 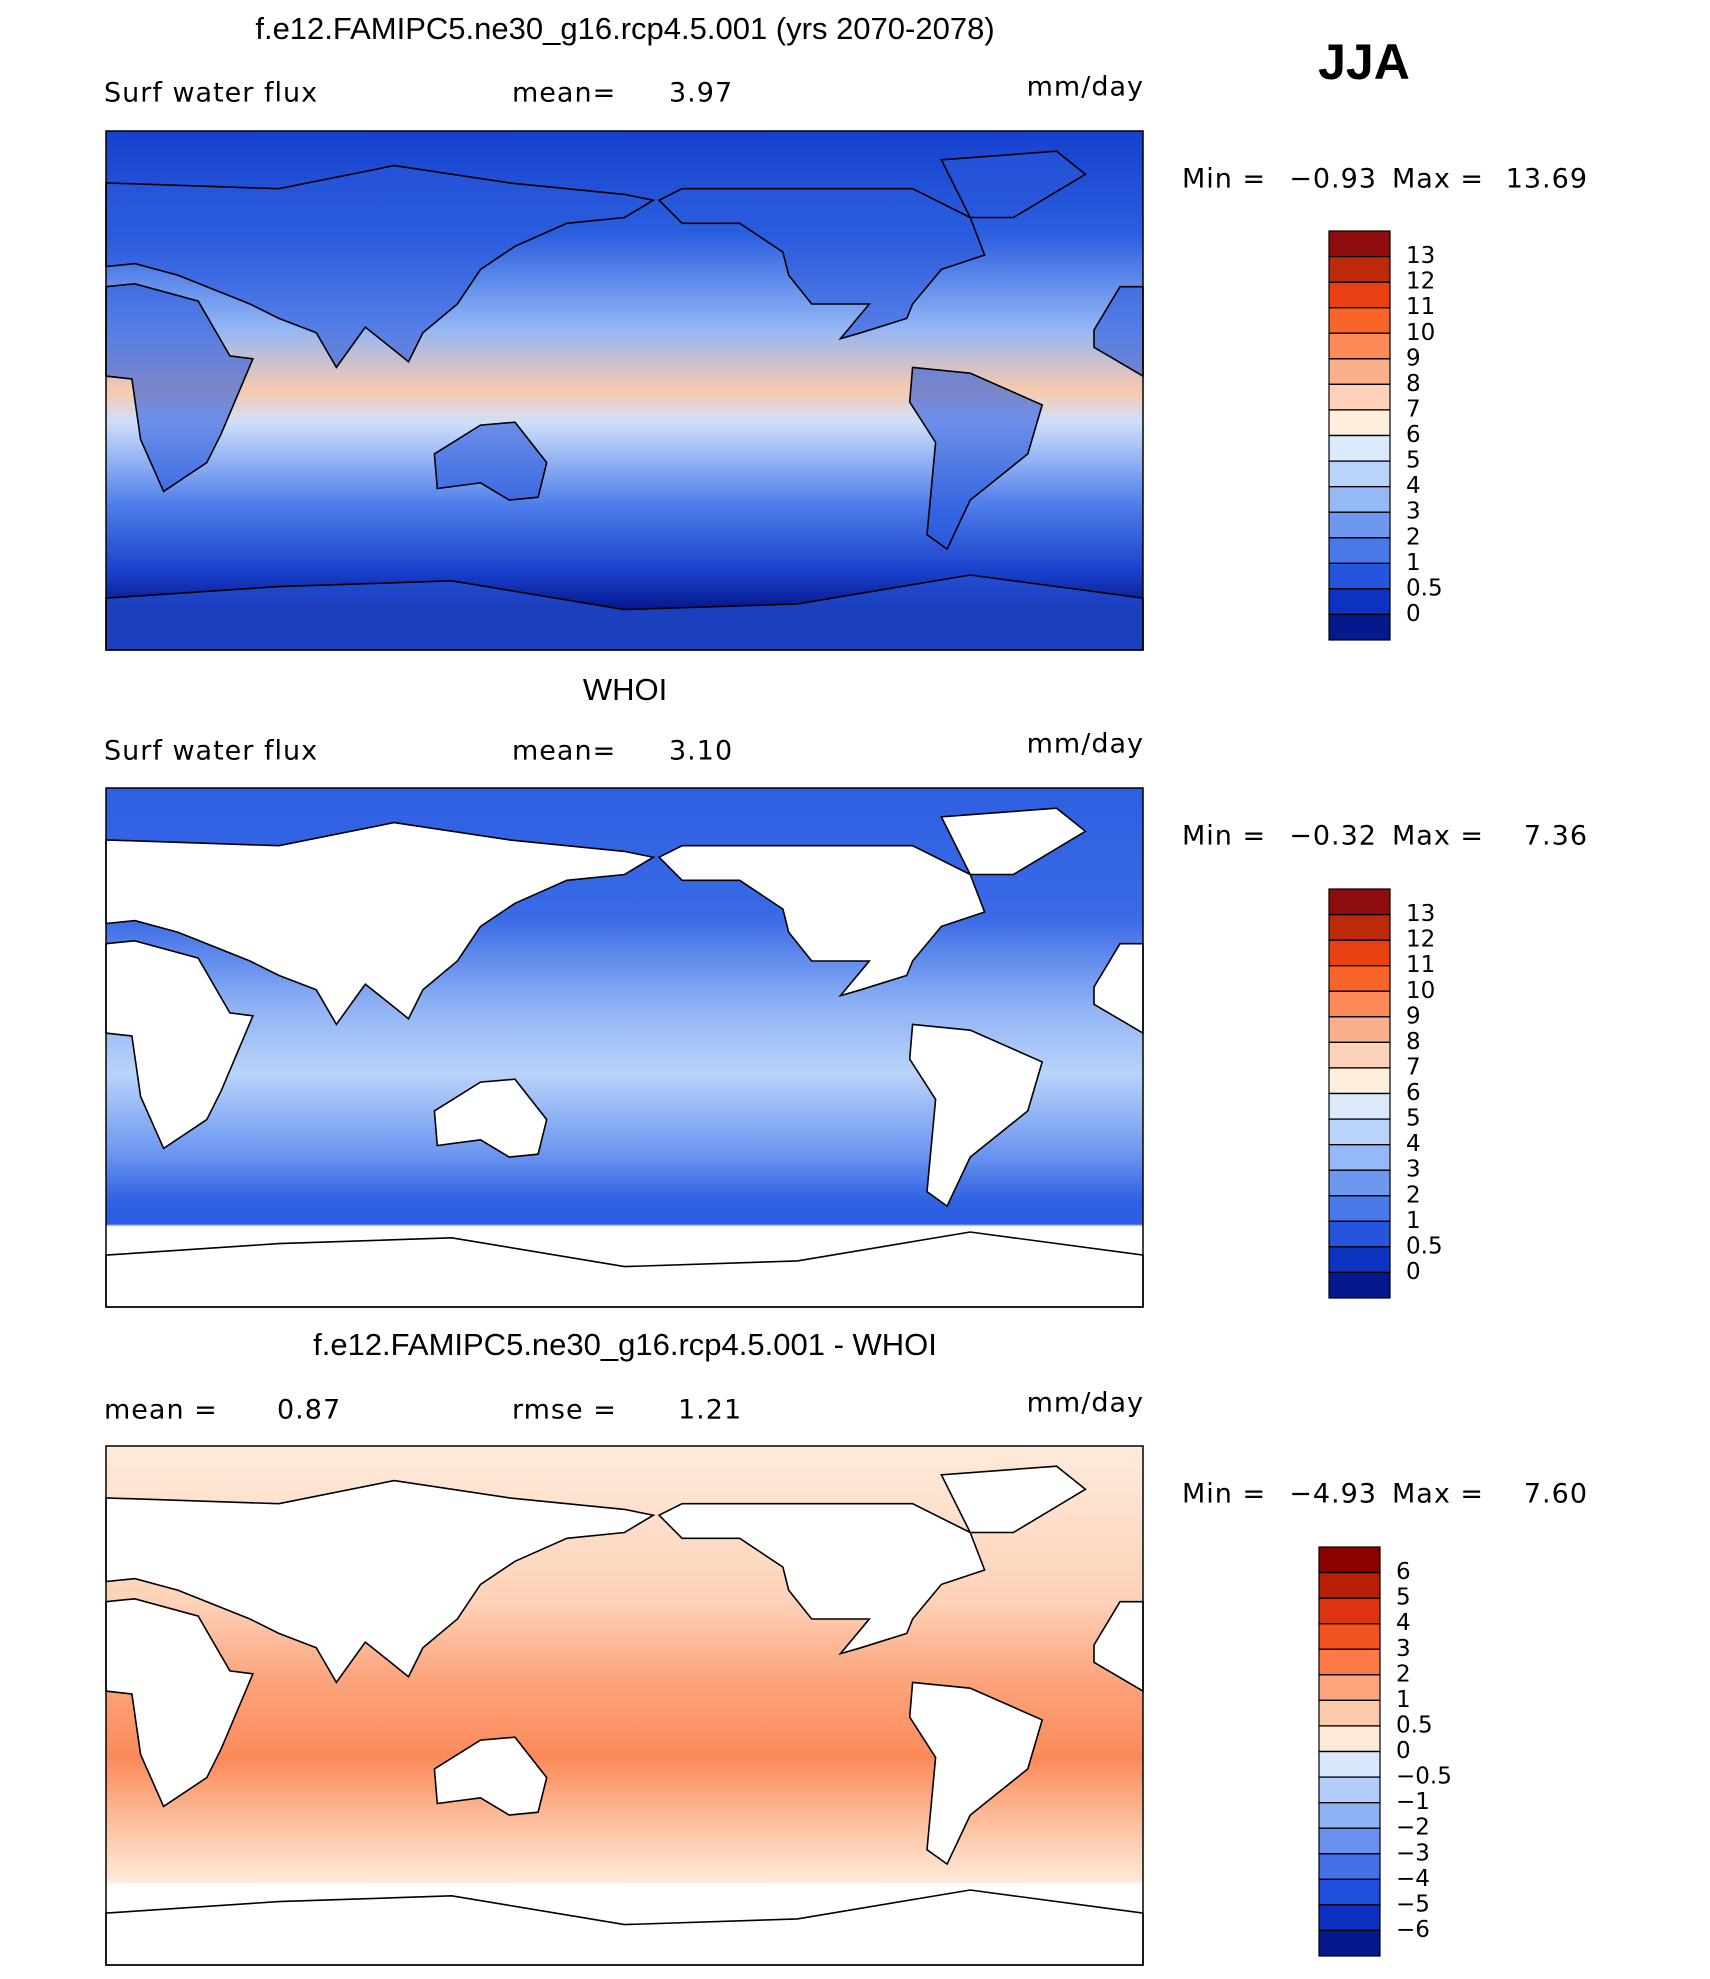 I want to click on season-label: JJA, so click(x=1364, y=62).